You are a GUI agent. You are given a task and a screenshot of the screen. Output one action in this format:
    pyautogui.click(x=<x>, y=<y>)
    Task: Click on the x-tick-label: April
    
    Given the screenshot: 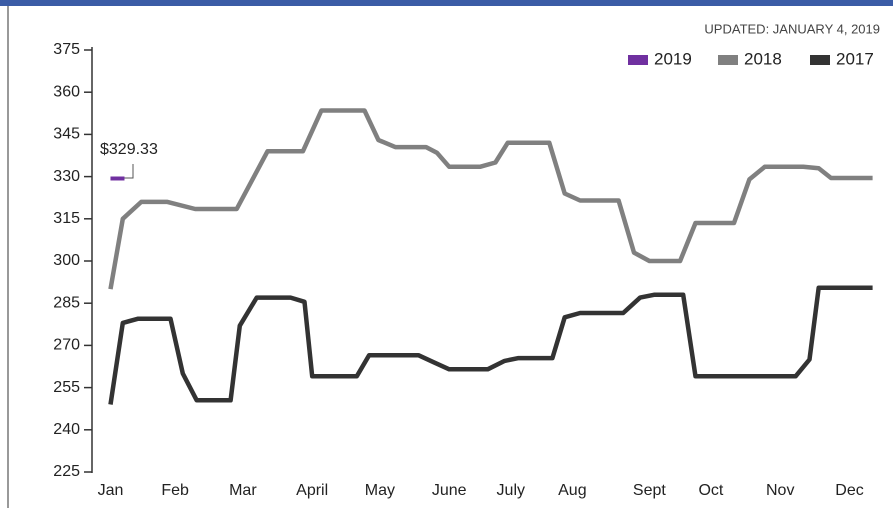 What is the action you would take?
    pyautogui.click(x=312, y=490)
    